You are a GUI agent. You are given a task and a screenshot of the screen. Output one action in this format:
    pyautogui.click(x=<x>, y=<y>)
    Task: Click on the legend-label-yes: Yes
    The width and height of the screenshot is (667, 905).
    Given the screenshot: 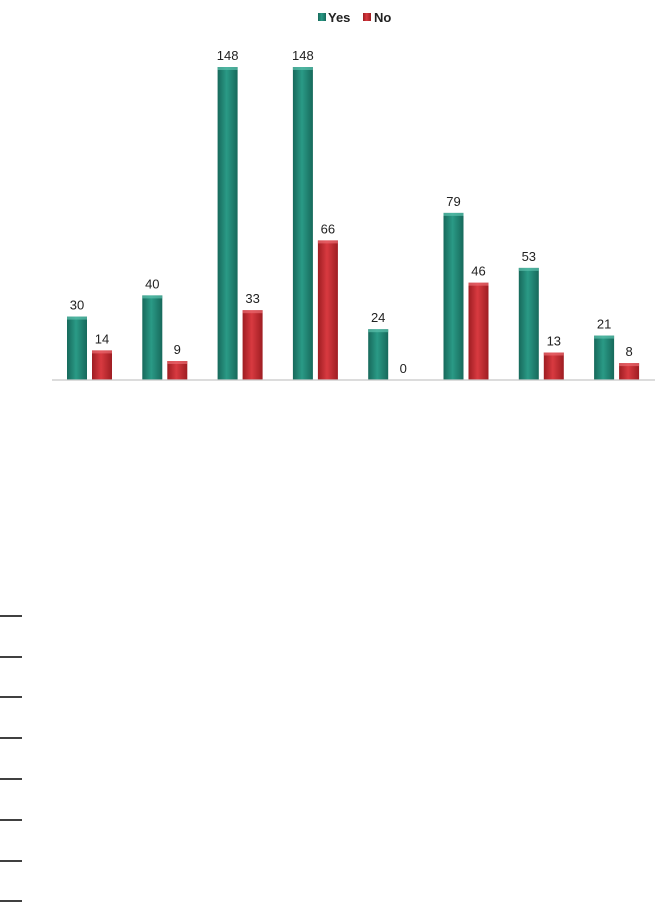 What is the action you would take?
    pyautogui.click(x=339, y=17)
    